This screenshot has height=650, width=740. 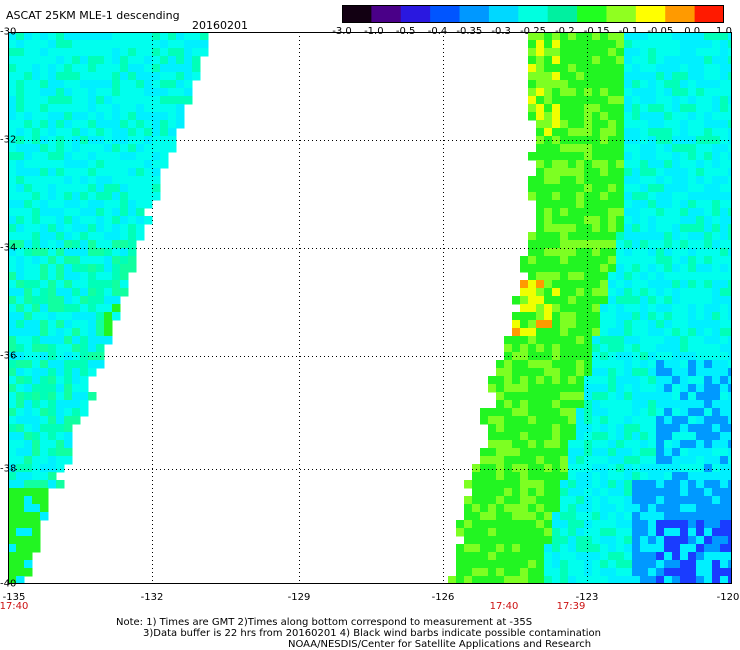 I want to click on lon-label: -126, so click(x=443, y=597).